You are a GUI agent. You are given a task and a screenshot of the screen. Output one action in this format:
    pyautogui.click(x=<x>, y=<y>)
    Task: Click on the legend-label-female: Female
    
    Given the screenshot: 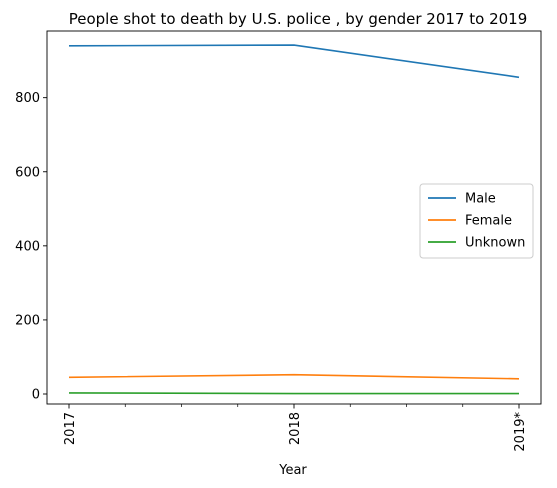 What is the action you would take?
    pyautogui.click(x=488, y=221)
    